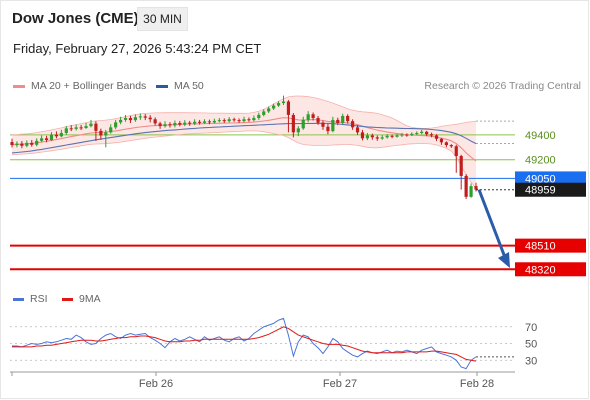 The image size is (590, 400). Describe the element at coordinates (79, 86) in the screenshot. I see `legend-bollinger: MA 20 + Bollinger Bands` at that location.